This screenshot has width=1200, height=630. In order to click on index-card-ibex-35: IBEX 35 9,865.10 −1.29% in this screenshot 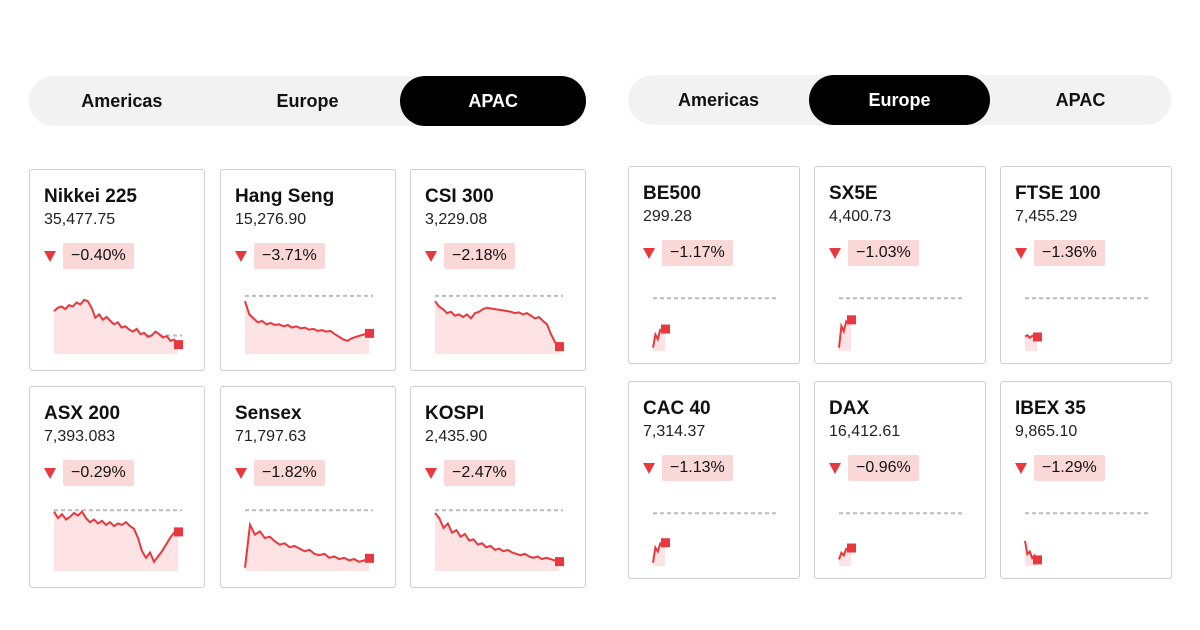, I will do `click(1086, 480)`.